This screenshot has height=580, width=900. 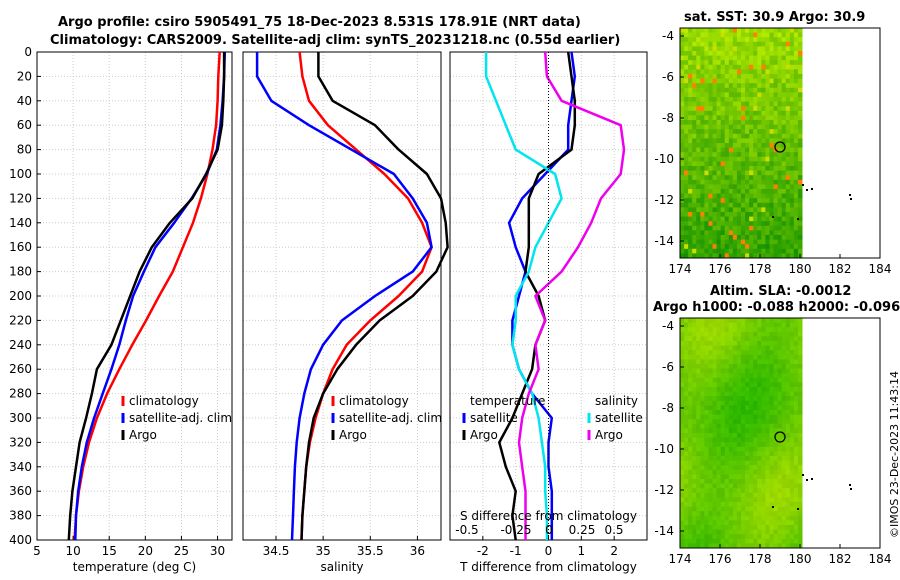 I want to click on x-axis-label: temperature (deg C), so click(x=134, y=567).